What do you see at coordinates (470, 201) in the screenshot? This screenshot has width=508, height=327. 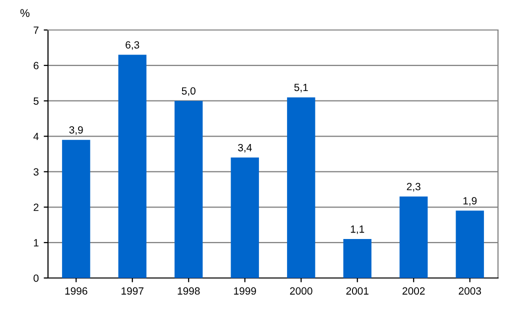 I see `data-label: 1,9` at bounding box center [470, 201].